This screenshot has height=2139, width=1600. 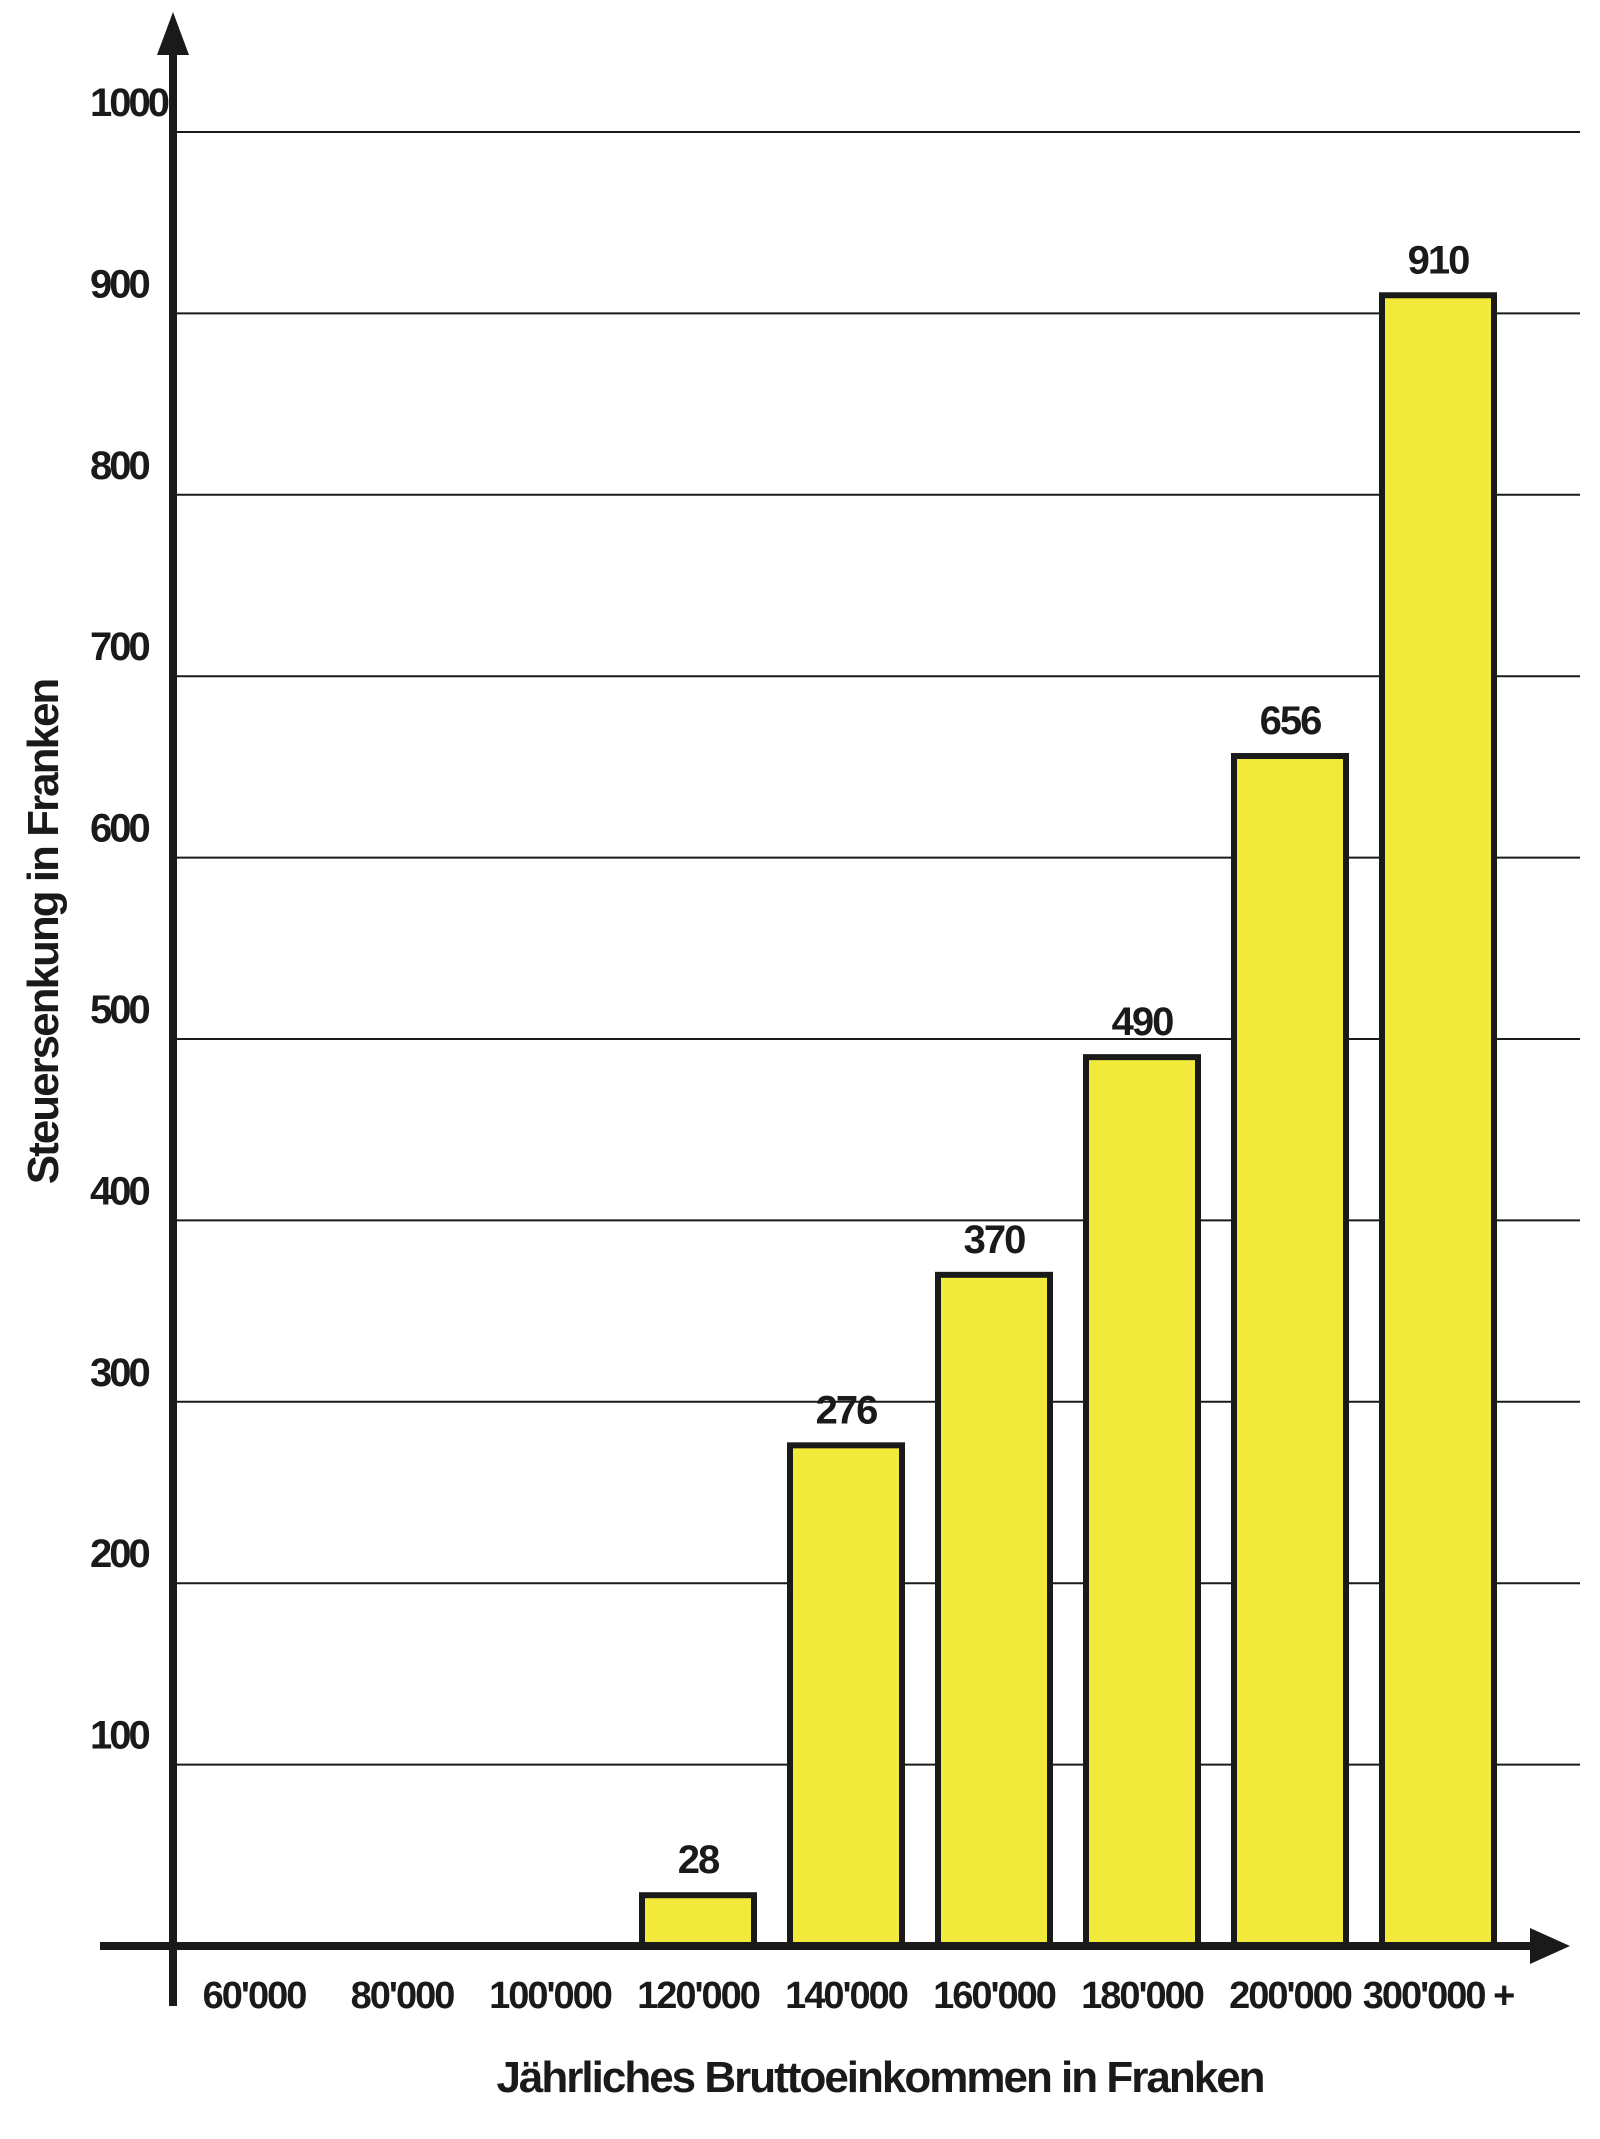 What do you see at coordinates (846, 1996) in the screenshot?
I see `x-category-label: 140'000` at bounding box center [846, 1996].